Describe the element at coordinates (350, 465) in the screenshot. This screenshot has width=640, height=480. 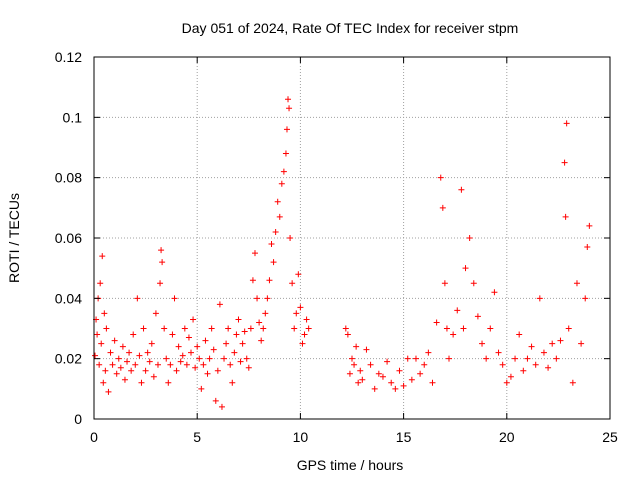
I see `x-axis-label: GPS time / hours` at that location.